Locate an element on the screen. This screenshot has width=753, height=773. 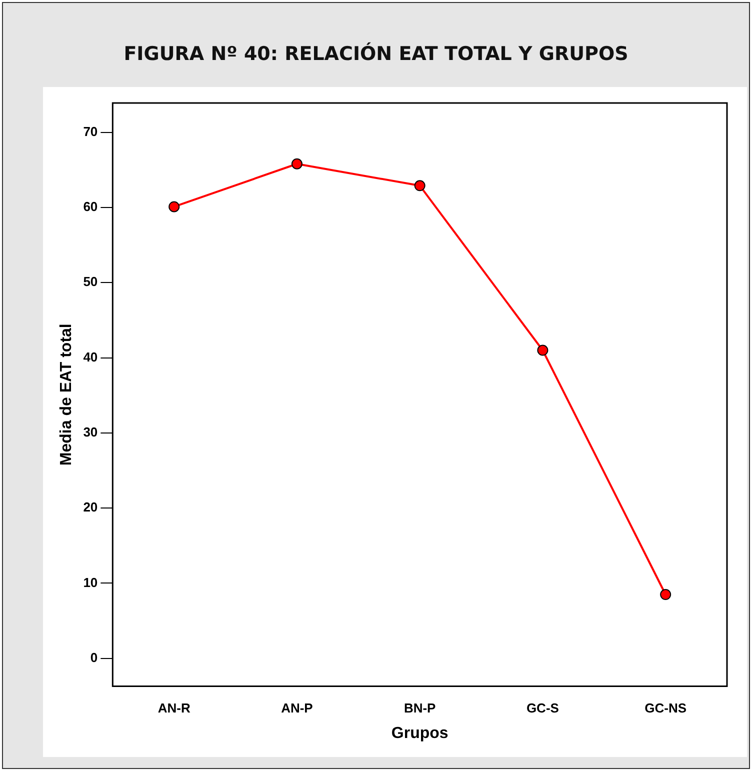
y-tick-label: 40 is located at coordinates (90, 356).